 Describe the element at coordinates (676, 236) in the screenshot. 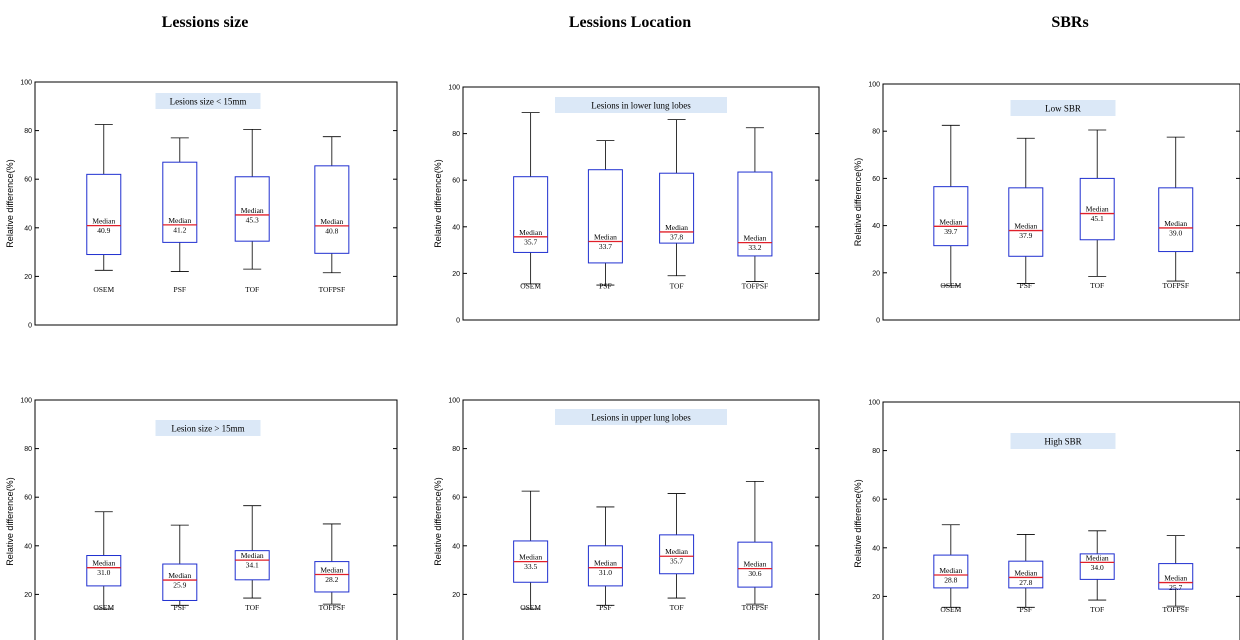

I see `median-value: 37.8` at that location.